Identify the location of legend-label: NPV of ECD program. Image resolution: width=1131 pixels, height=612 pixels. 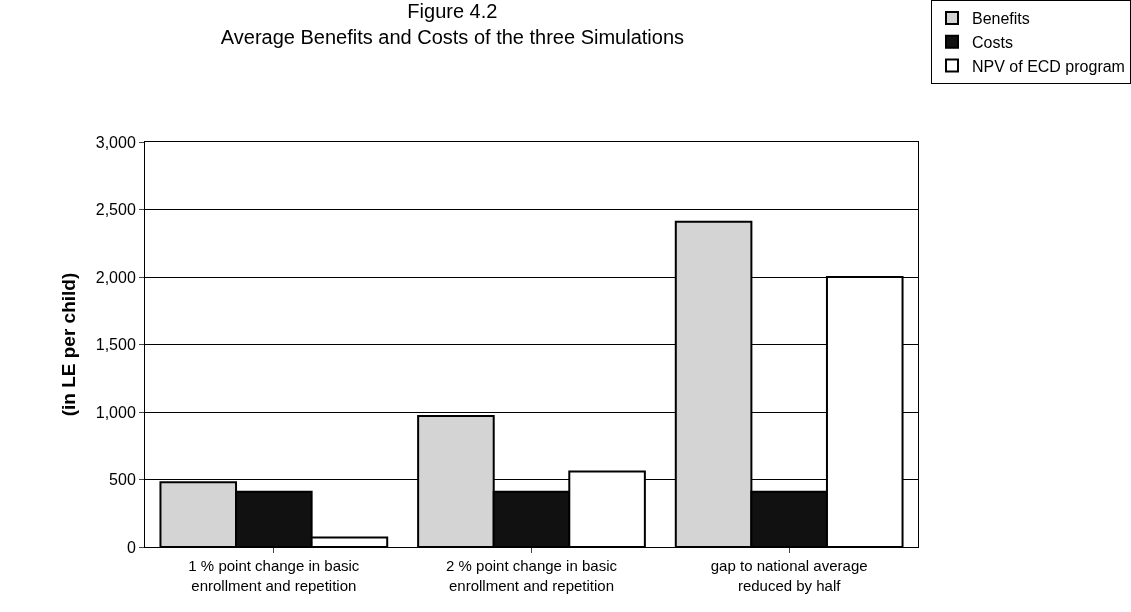
(1048, 66).